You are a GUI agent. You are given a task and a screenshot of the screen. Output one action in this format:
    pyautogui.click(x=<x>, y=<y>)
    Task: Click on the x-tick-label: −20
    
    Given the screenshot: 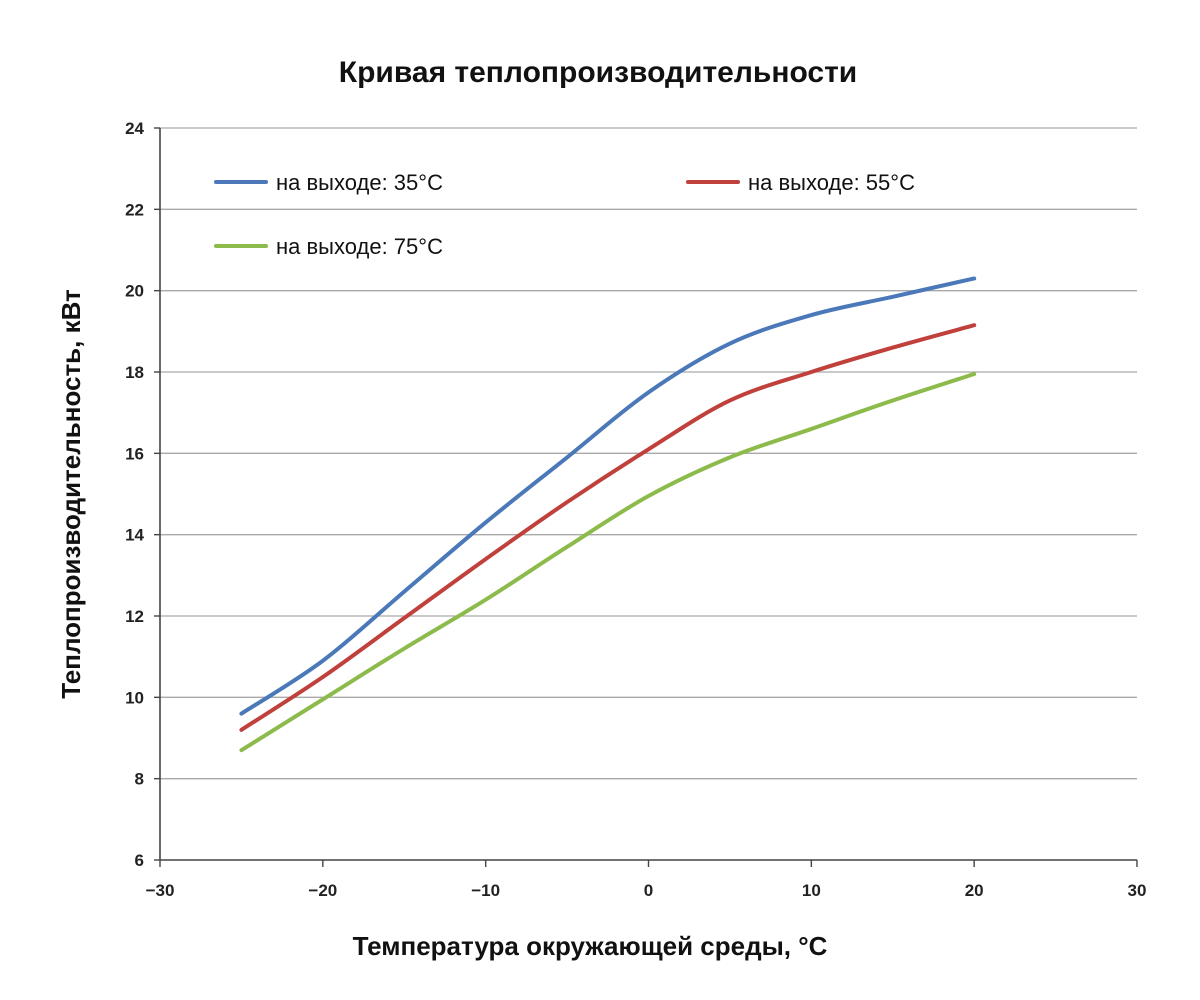 What is the action you would take?
    pyautogui.click(x=322, y=890)
    